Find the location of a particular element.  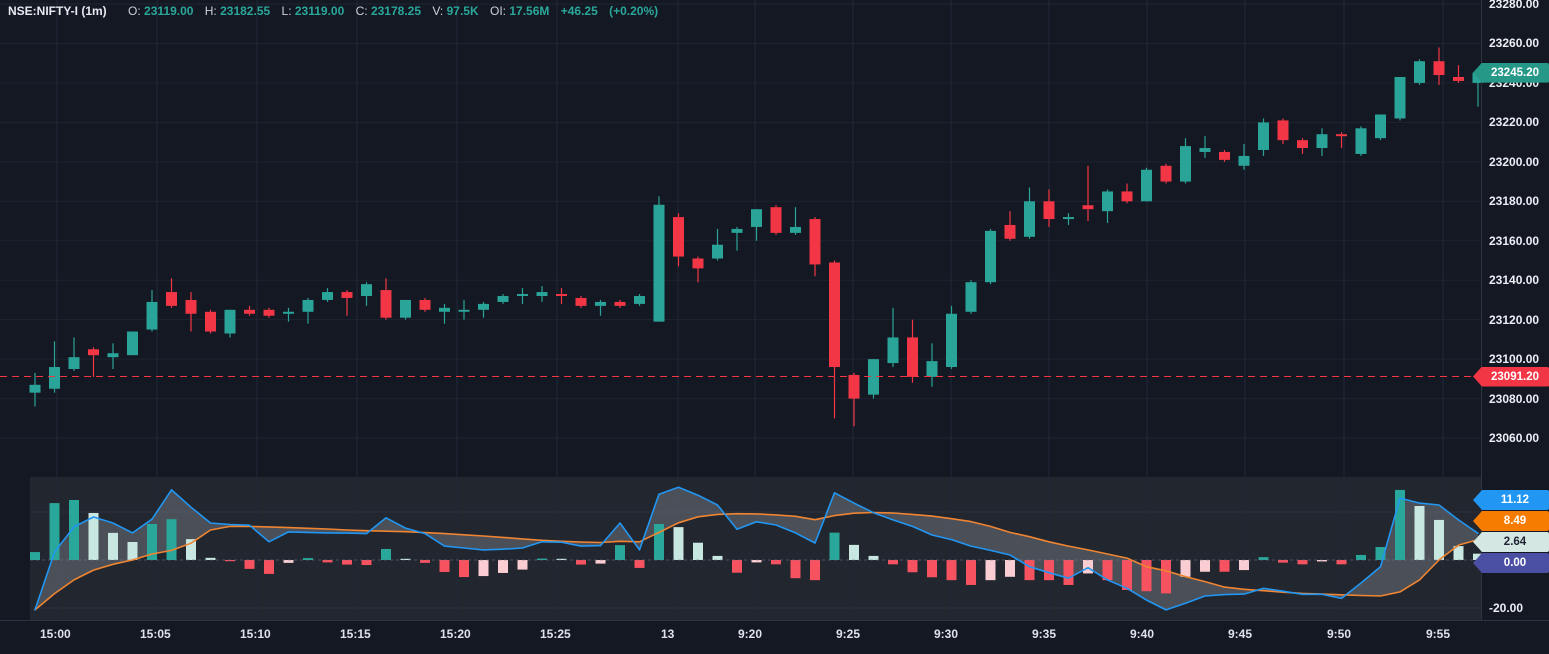

signal-line is located at coordinates (756, 561).